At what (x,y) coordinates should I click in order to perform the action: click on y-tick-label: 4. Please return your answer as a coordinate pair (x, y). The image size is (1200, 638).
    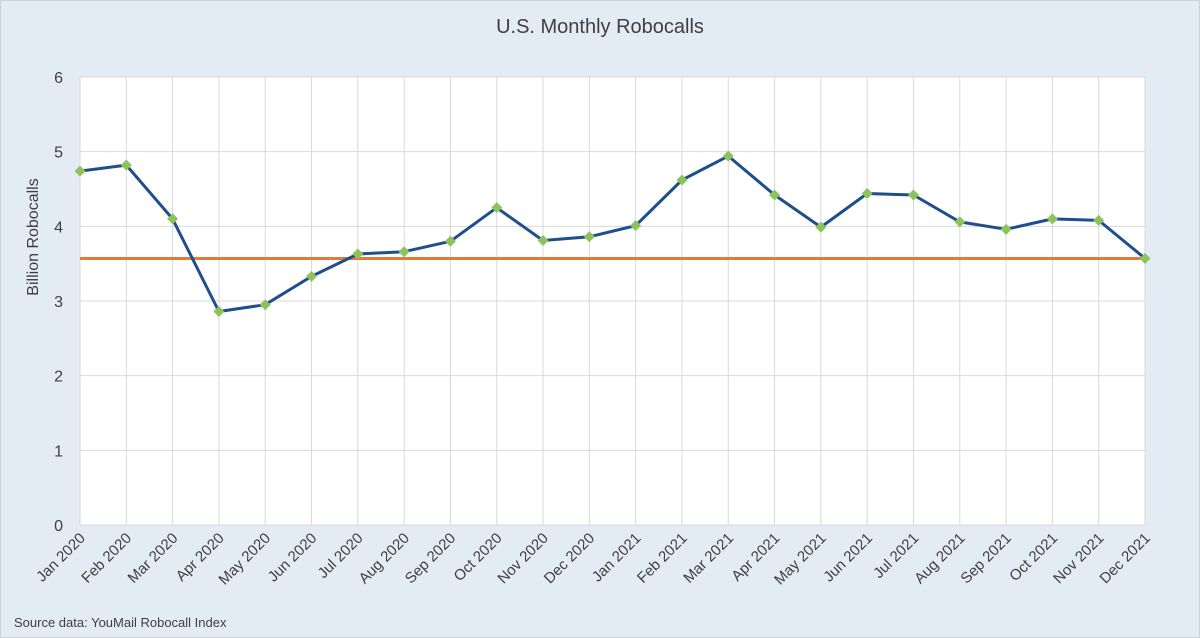
    Looking at the image, I should click on (58, 227).